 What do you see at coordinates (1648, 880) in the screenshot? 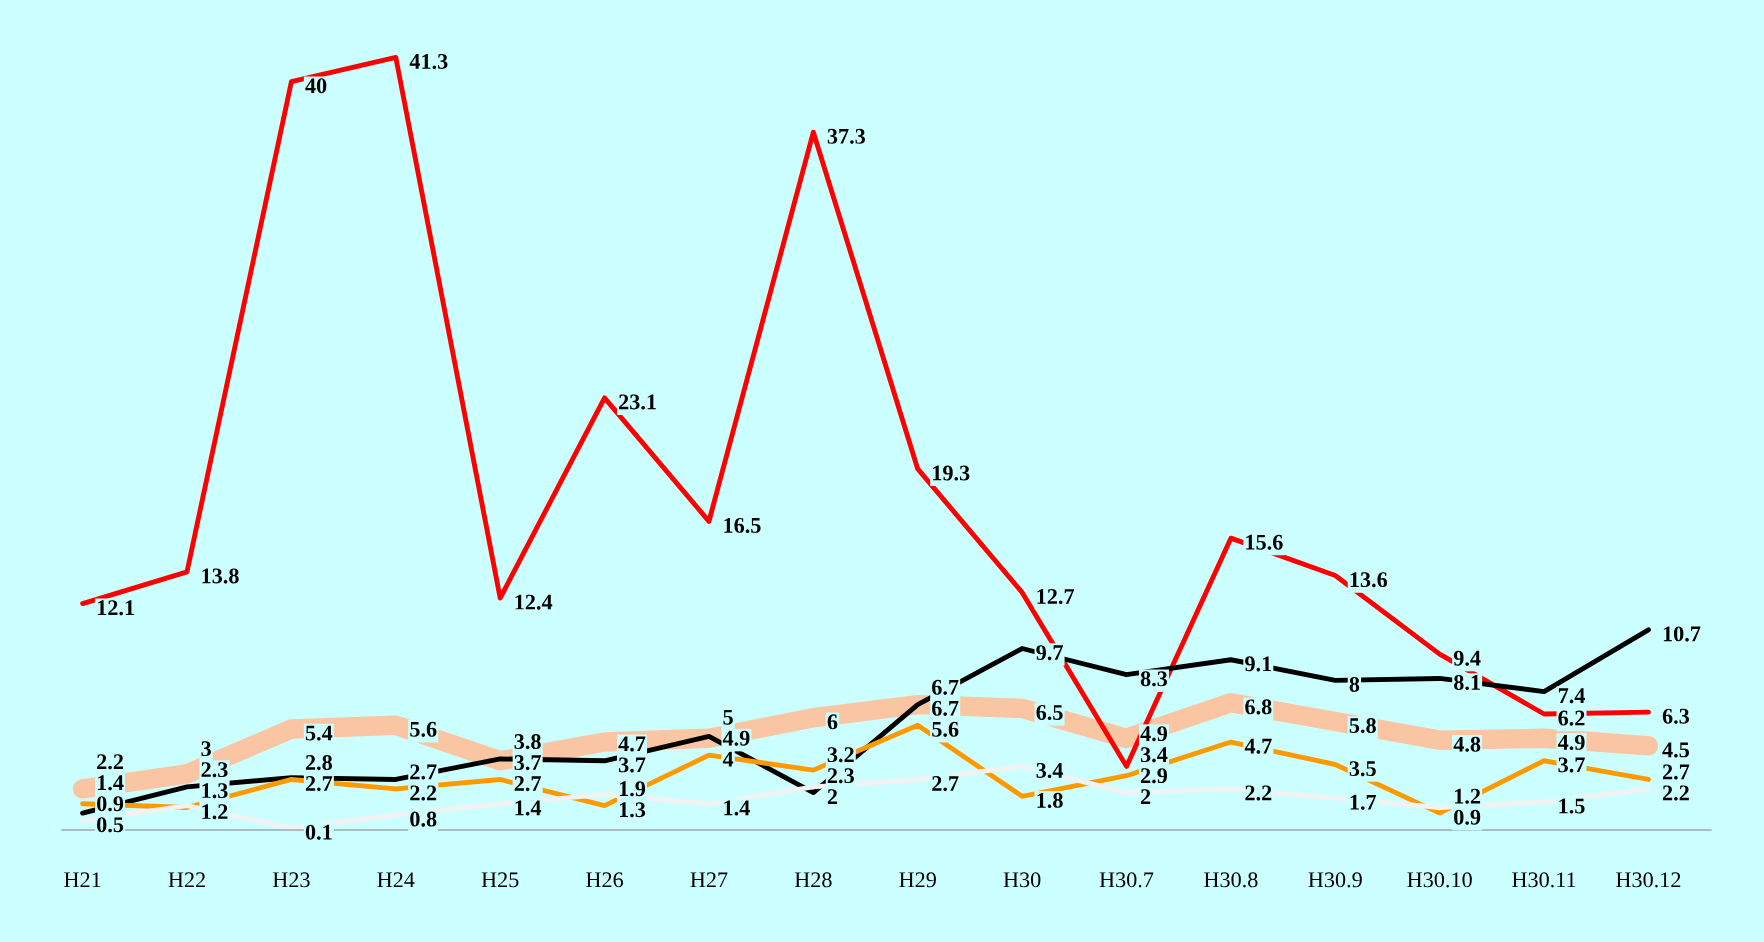
I see `x-tick-label: H30.12` at bounding box center [1648, 880].